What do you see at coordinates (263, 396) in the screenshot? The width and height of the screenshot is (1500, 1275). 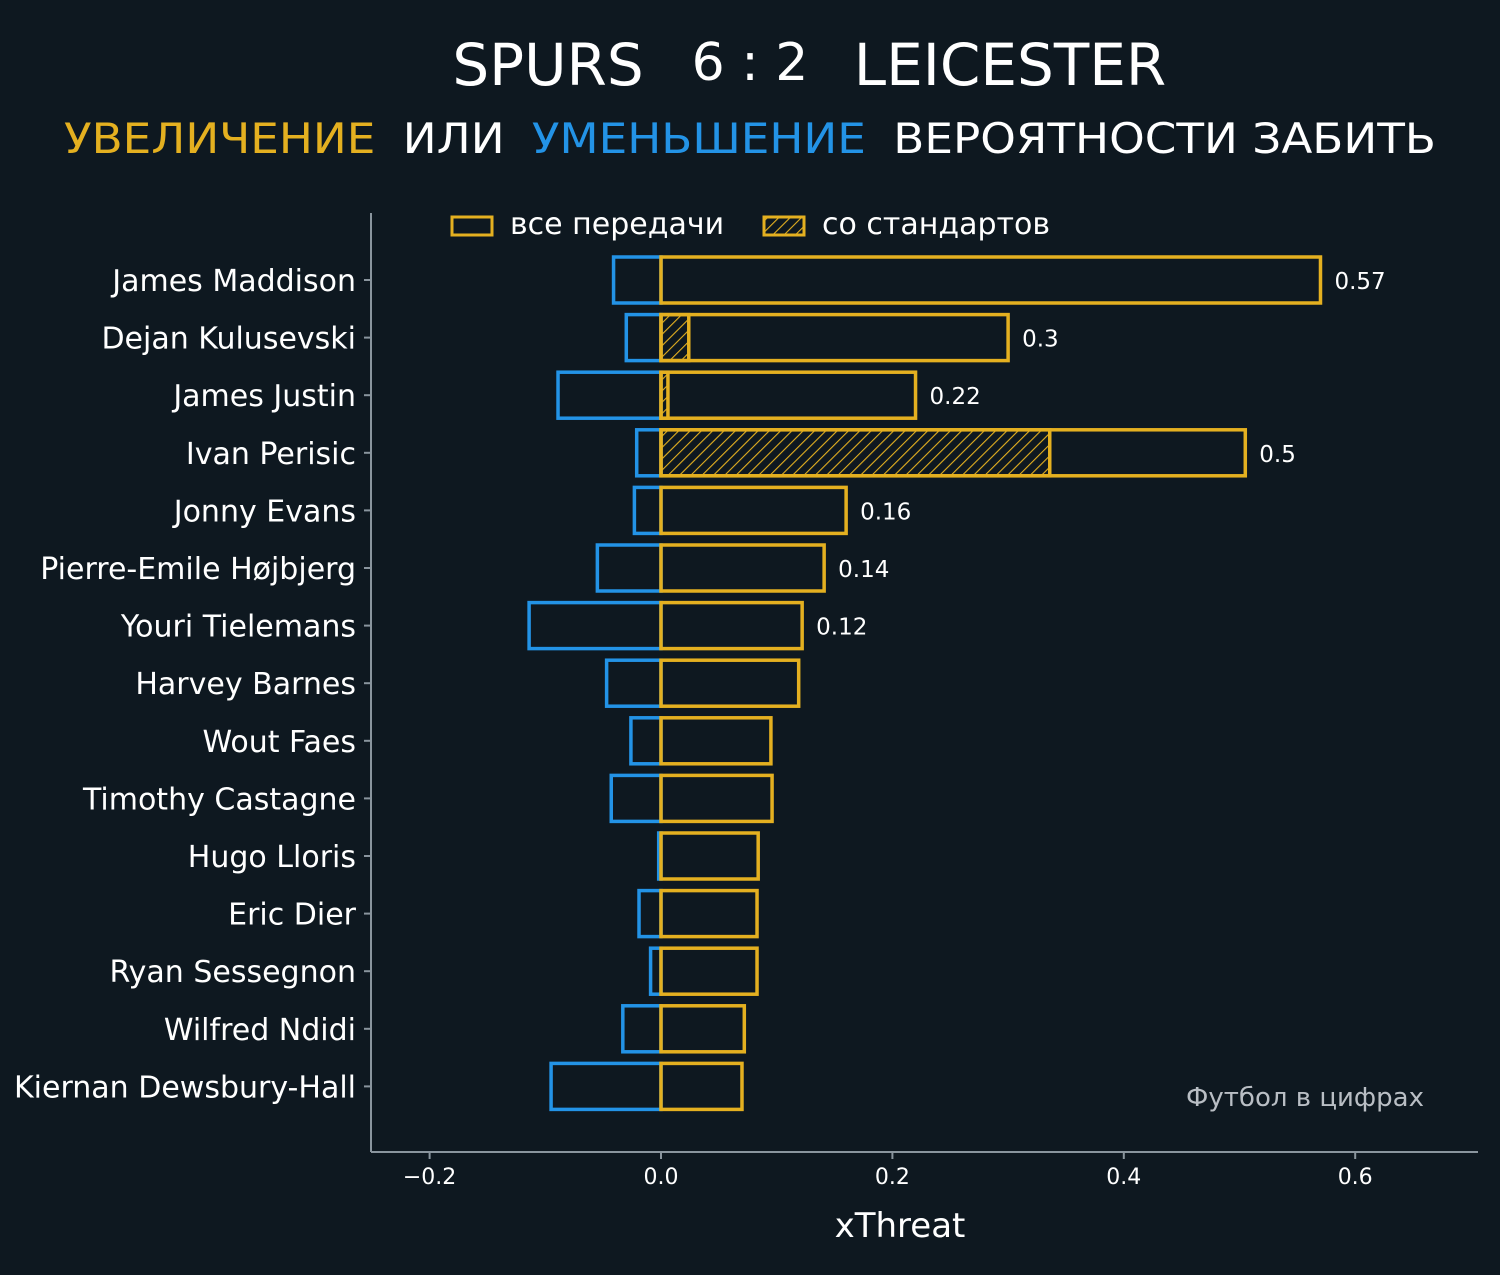 I see `player-label: James Justin` at bounding box center [263, 396].